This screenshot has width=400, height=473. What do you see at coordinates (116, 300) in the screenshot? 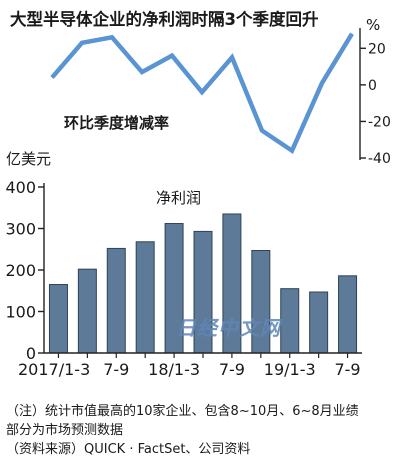
I see `bar-2017/7-9` at bounding box center [116, 300].